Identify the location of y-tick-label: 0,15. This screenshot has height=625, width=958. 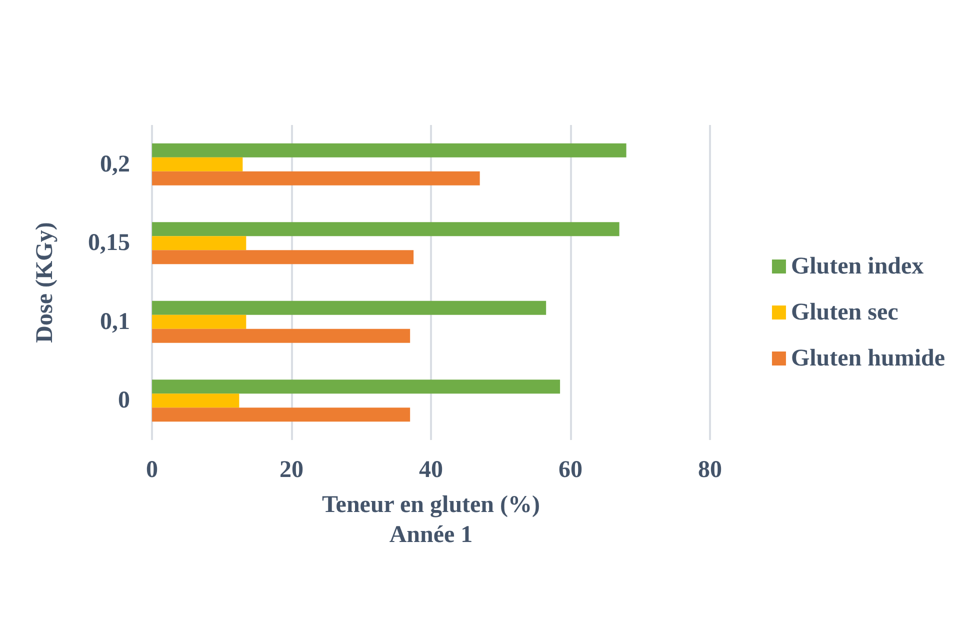
(109, 243).